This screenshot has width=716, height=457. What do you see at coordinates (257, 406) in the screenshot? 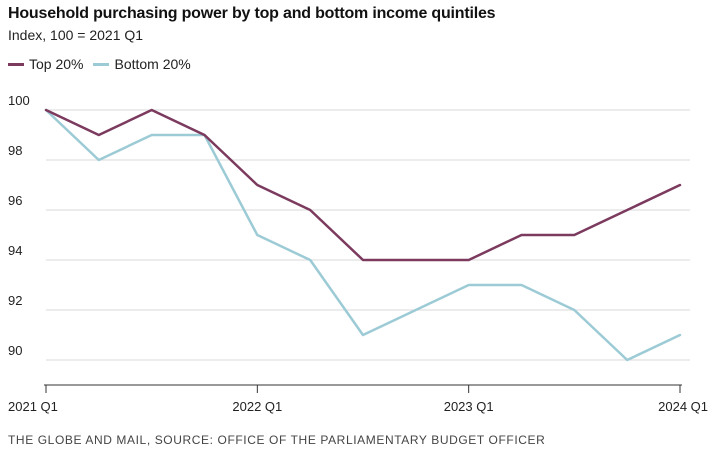
I see `x-tick-label-4: 2022 Q1` at bounding box center [257, 406].